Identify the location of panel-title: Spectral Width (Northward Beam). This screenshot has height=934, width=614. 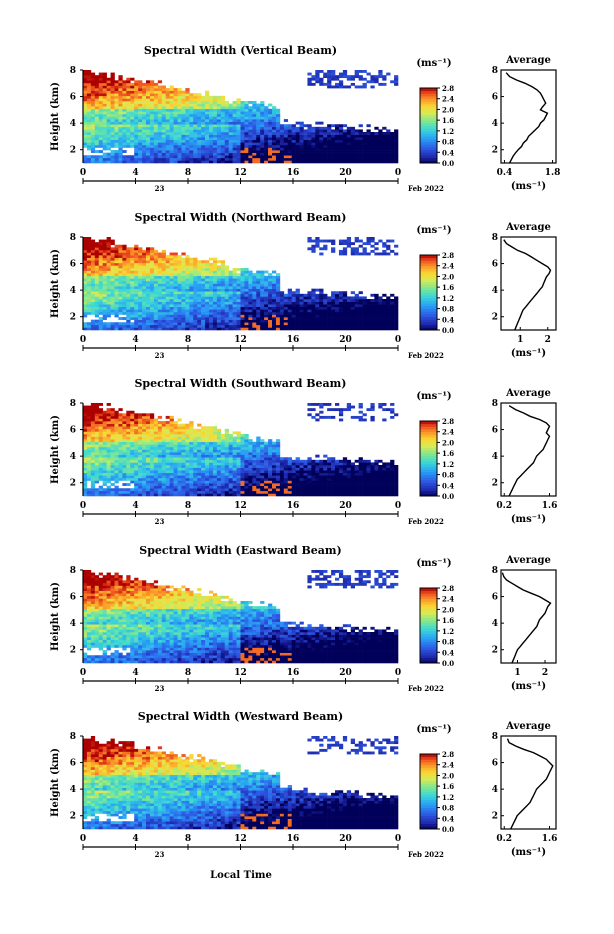
(241, 217).